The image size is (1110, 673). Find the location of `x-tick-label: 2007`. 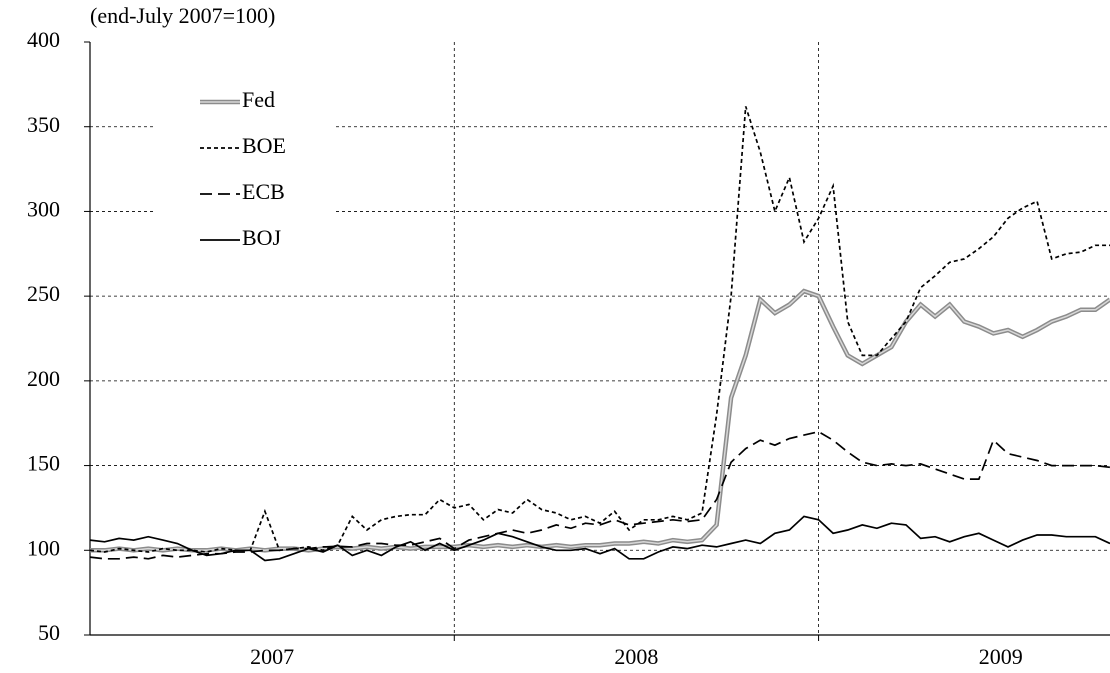

x-tick-label: 2007 is located at coordinates (272, 656).